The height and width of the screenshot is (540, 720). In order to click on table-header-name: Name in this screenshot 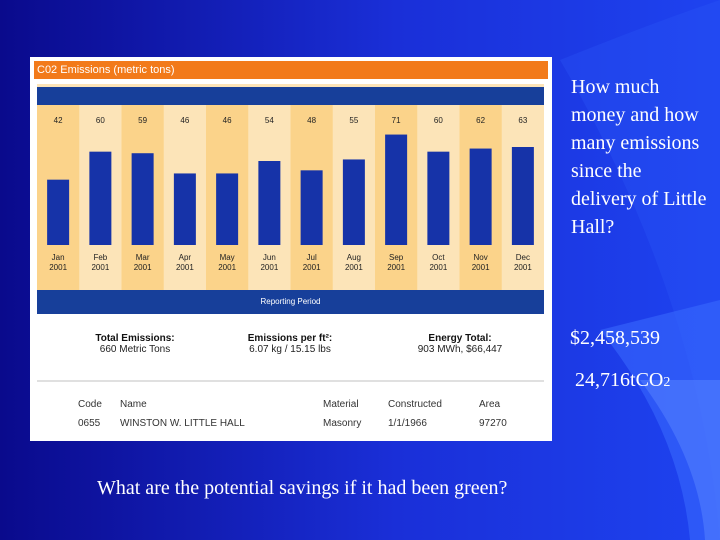, I will do `click(133, 404)`.